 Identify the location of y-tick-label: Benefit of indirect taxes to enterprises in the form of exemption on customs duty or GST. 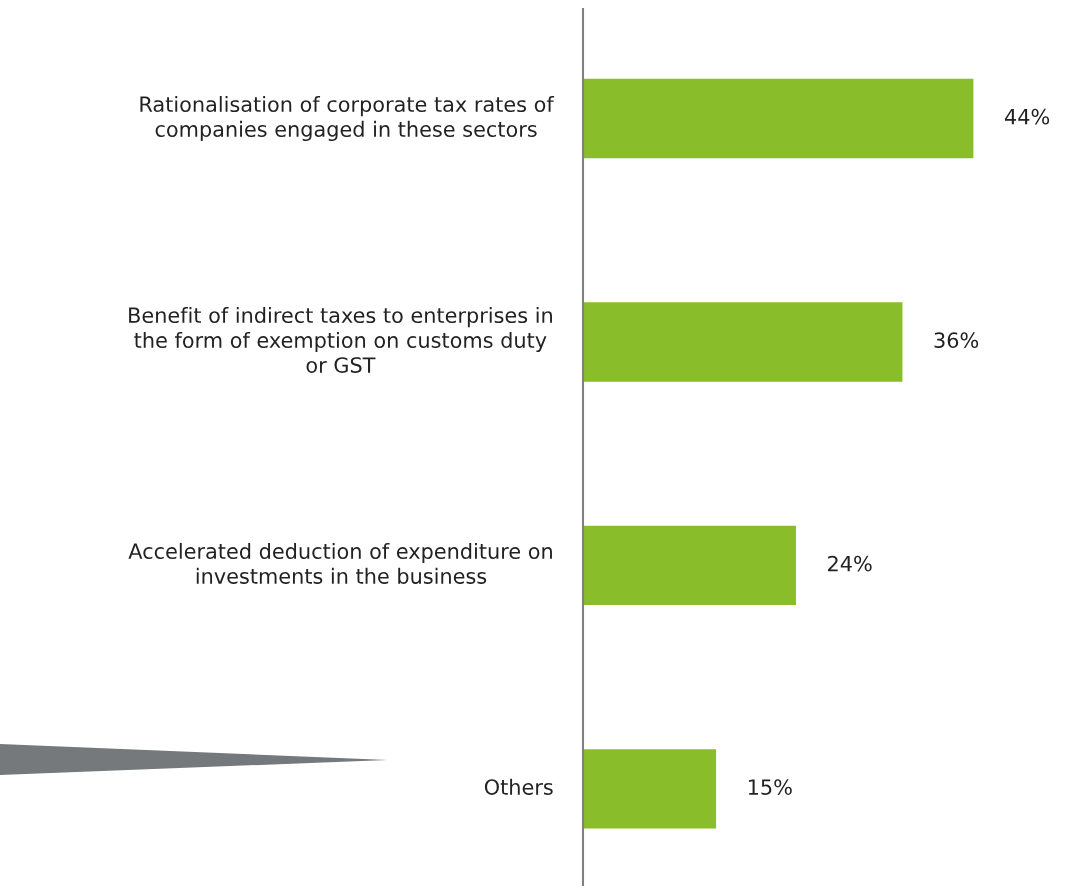
(340, 339).